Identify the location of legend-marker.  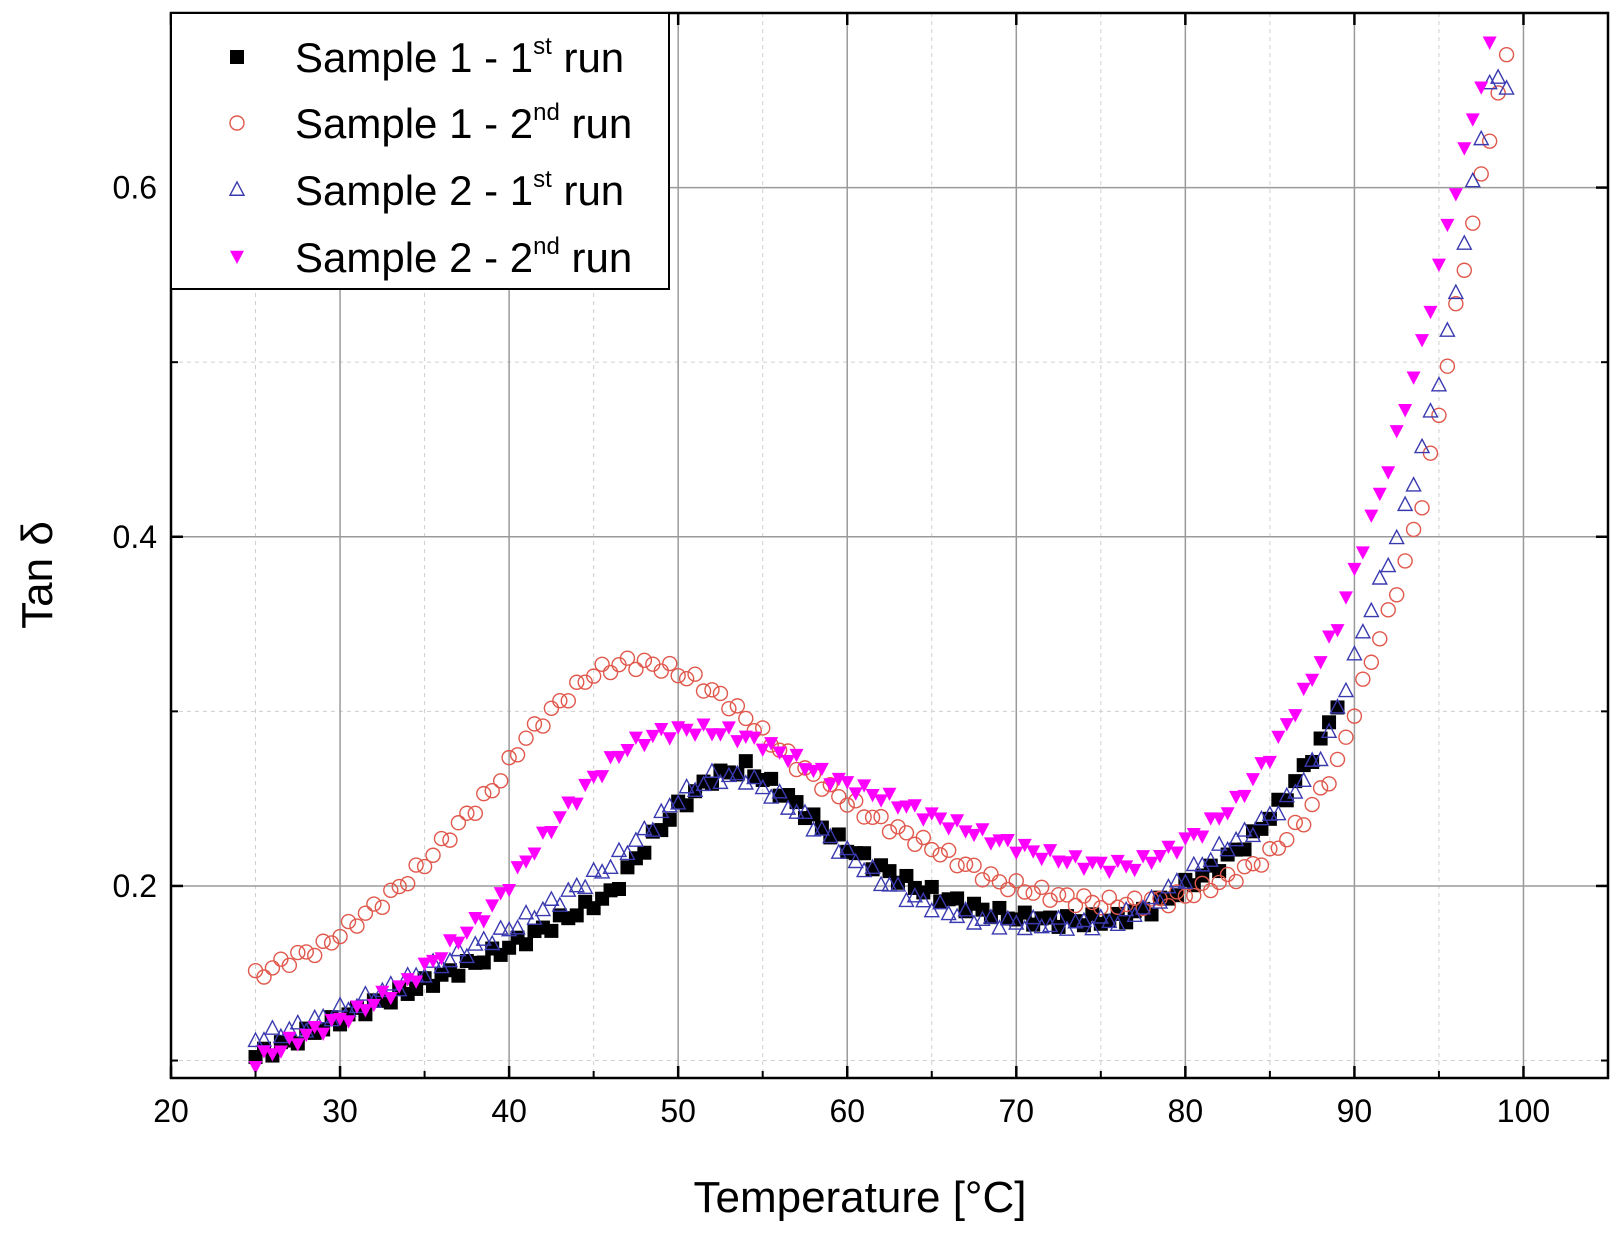
(237, 123).